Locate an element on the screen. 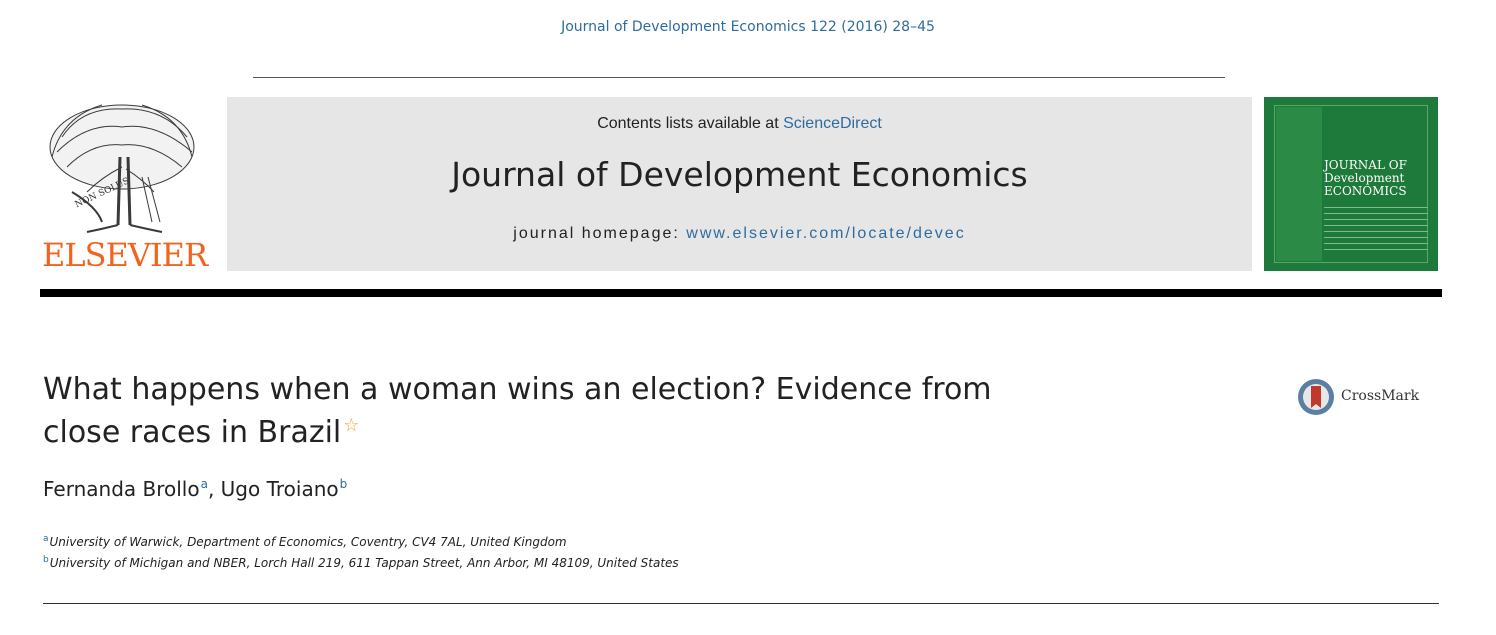  journal-cover-thumbnail: JOURNAL OF Development ECONOMICS is located at coordinates (1351, 184).